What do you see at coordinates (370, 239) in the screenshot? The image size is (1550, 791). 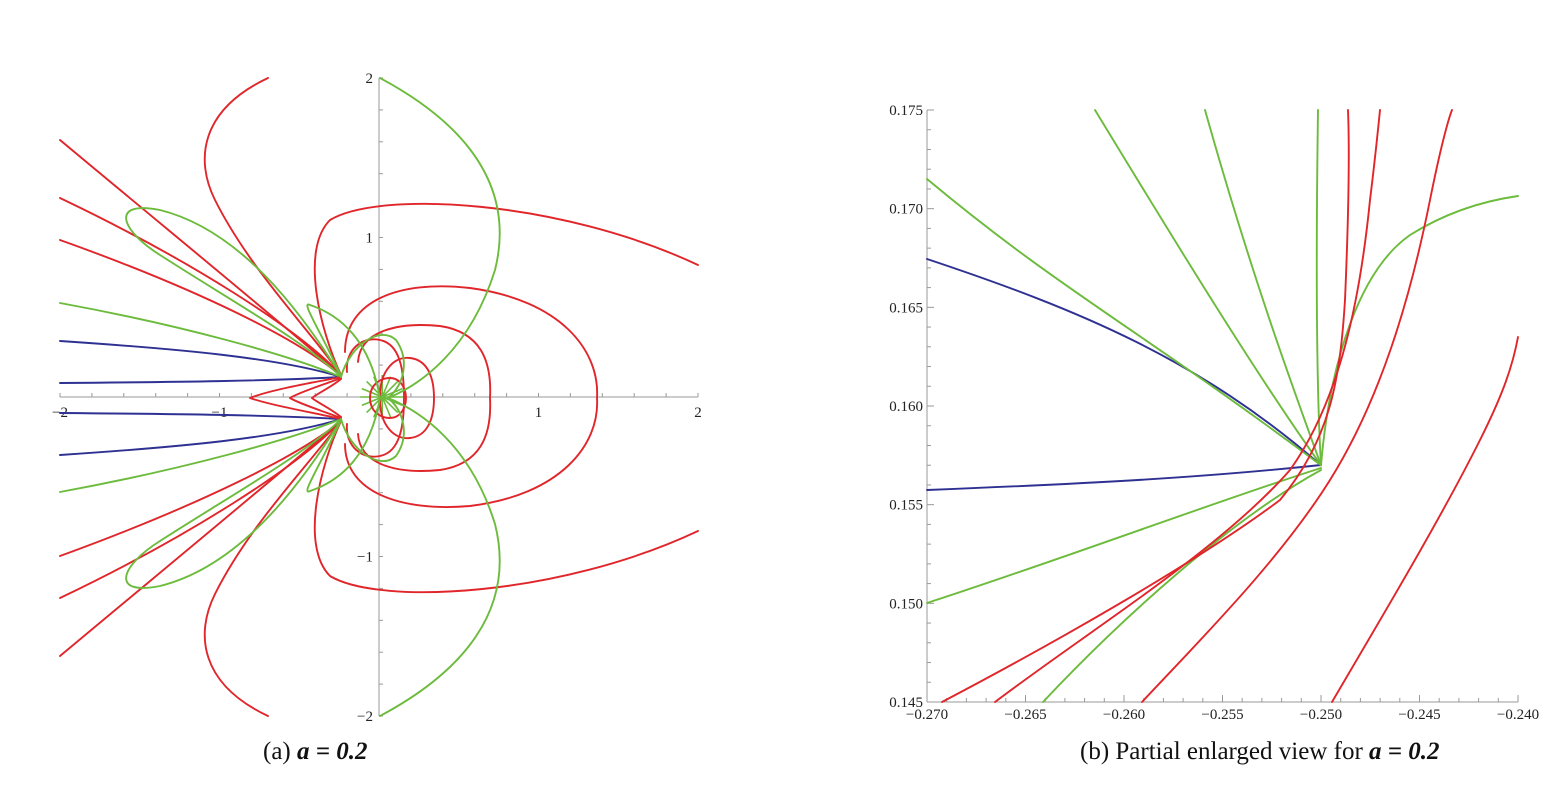 I see `y-tick-label: 1` at bounding box center [370, 239].